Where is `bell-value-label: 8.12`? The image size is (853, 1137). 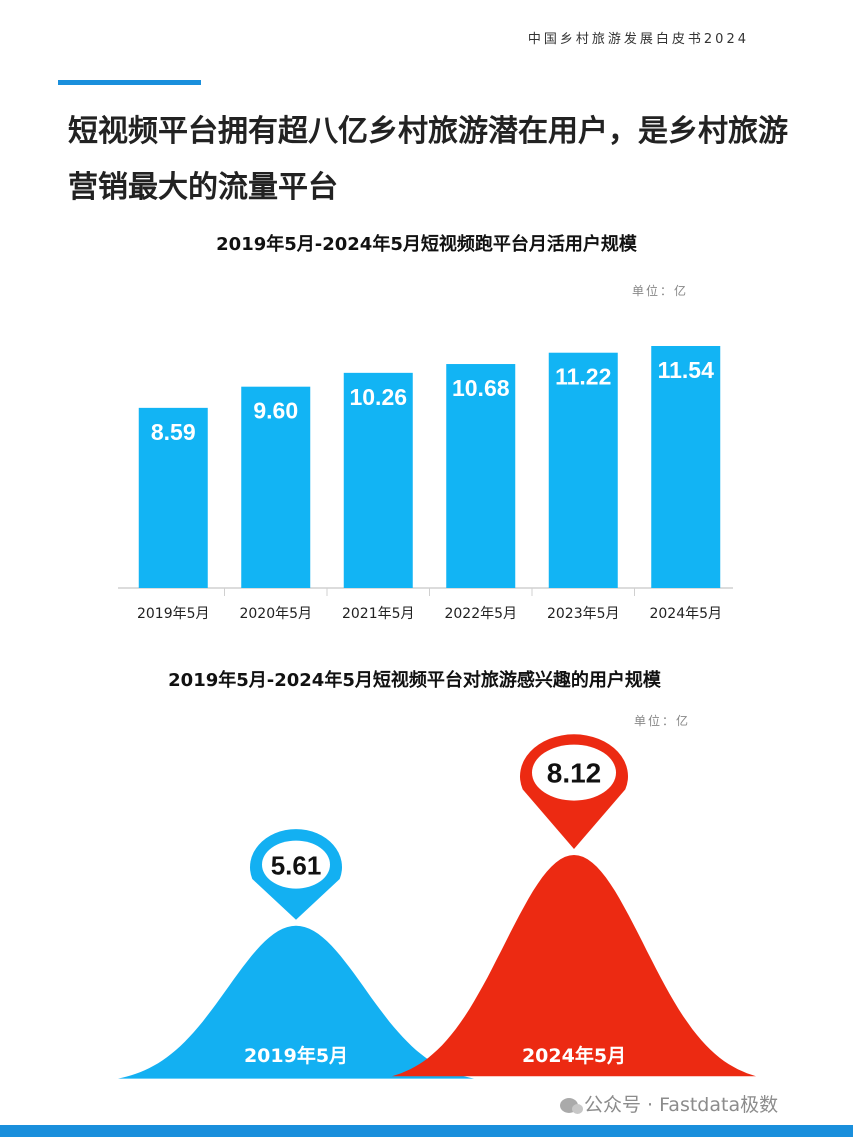 bell-value-label: 8.12 is located at coordinates (574, 773).